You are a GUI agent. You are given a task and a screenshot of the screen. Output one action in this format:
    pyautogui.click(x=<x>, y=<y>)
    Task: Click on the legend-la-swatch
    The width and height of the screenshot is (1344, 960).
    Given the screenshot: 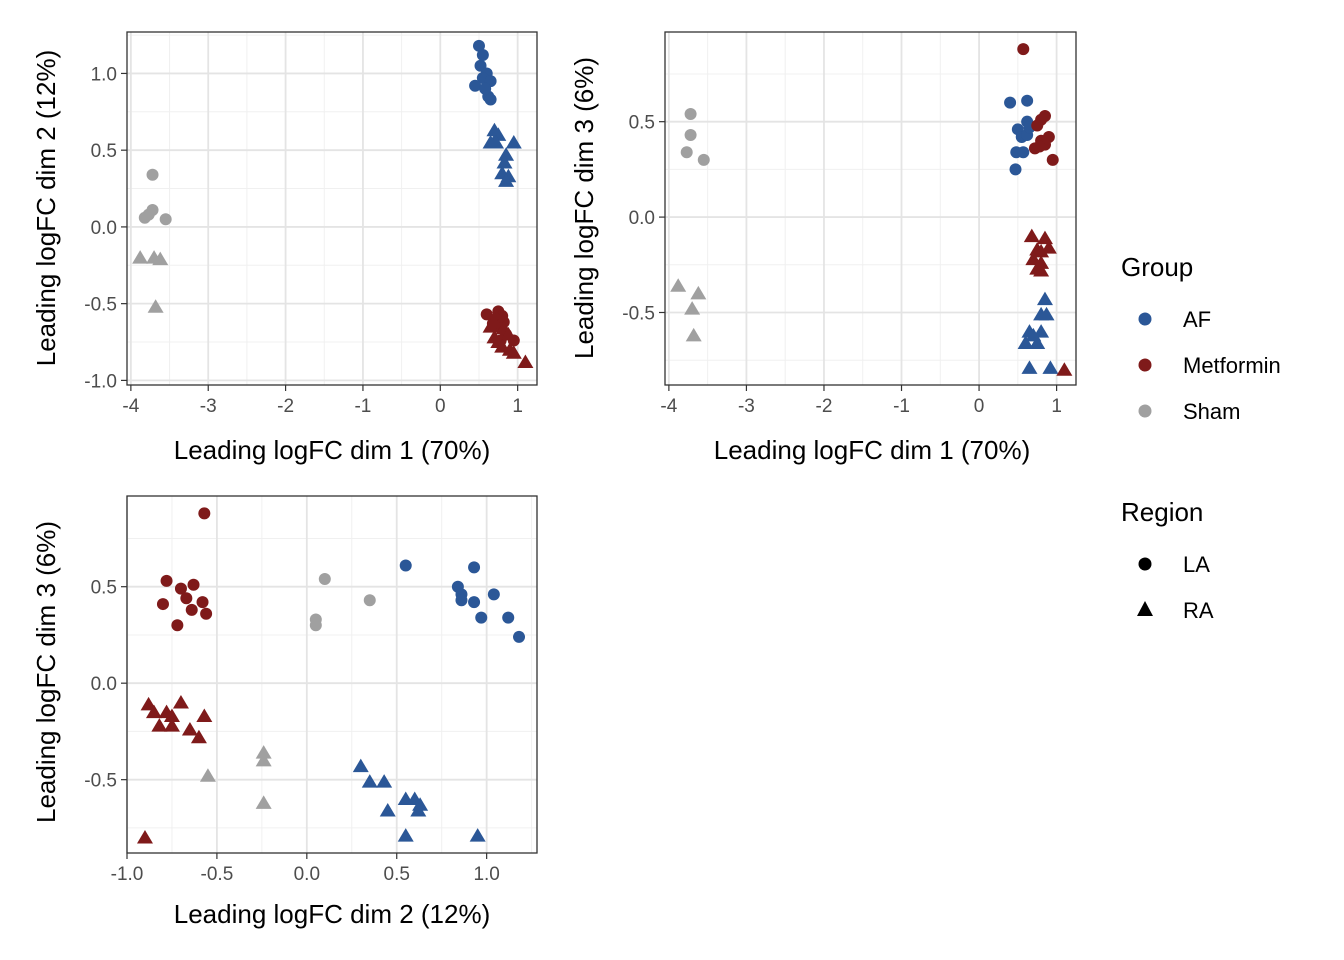 What is the action you would take?
    pyautogui.click(x=1145, y=564)
    